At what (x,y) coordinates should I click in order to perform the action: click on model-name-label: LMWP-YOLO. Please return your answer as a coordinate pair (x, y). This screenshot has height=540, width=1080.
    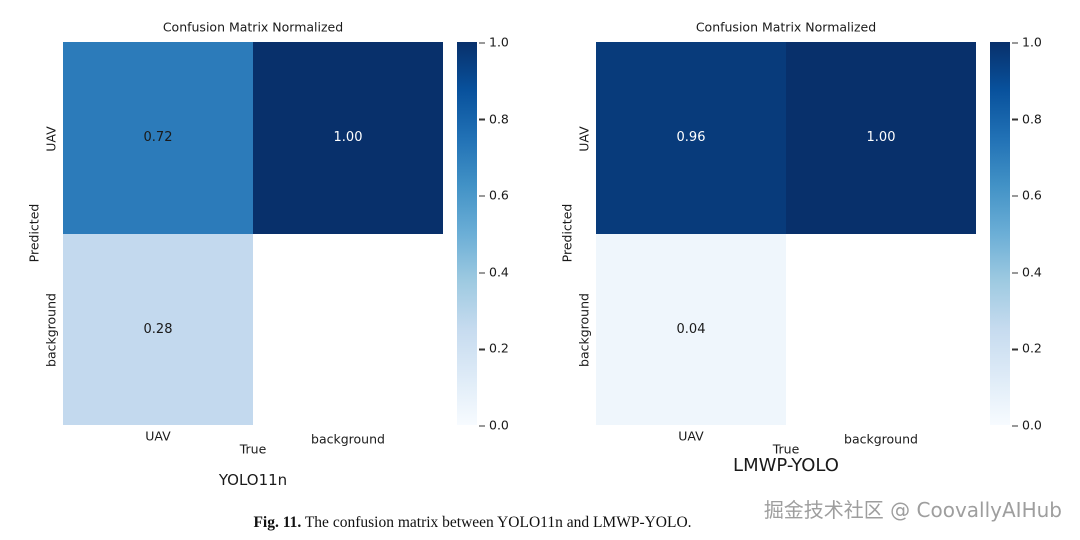
    Looking at the image, I should click on (786, 465).